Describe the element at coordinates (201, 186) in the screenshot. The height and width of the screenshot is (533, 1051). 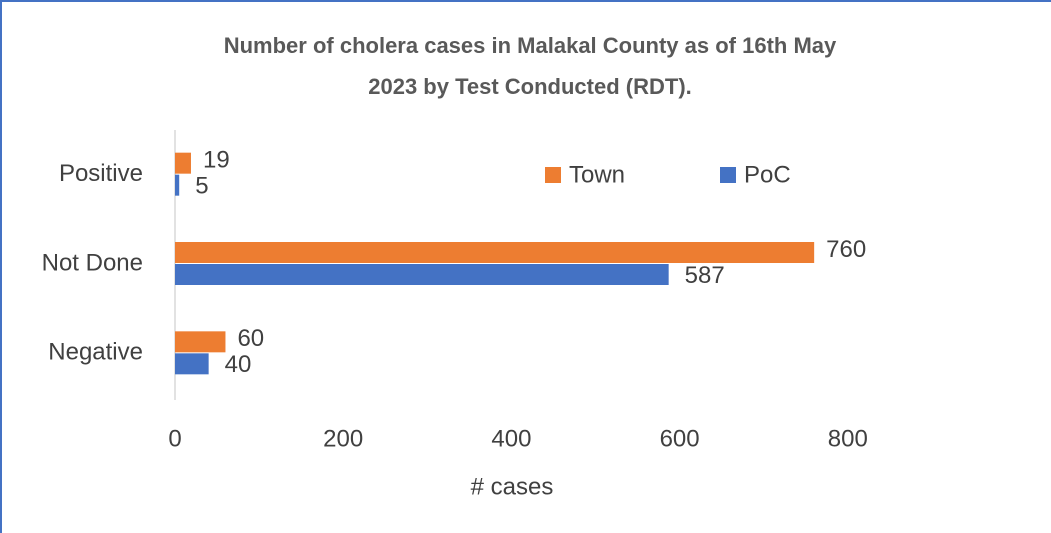
I see `data-label: 5` at that location.